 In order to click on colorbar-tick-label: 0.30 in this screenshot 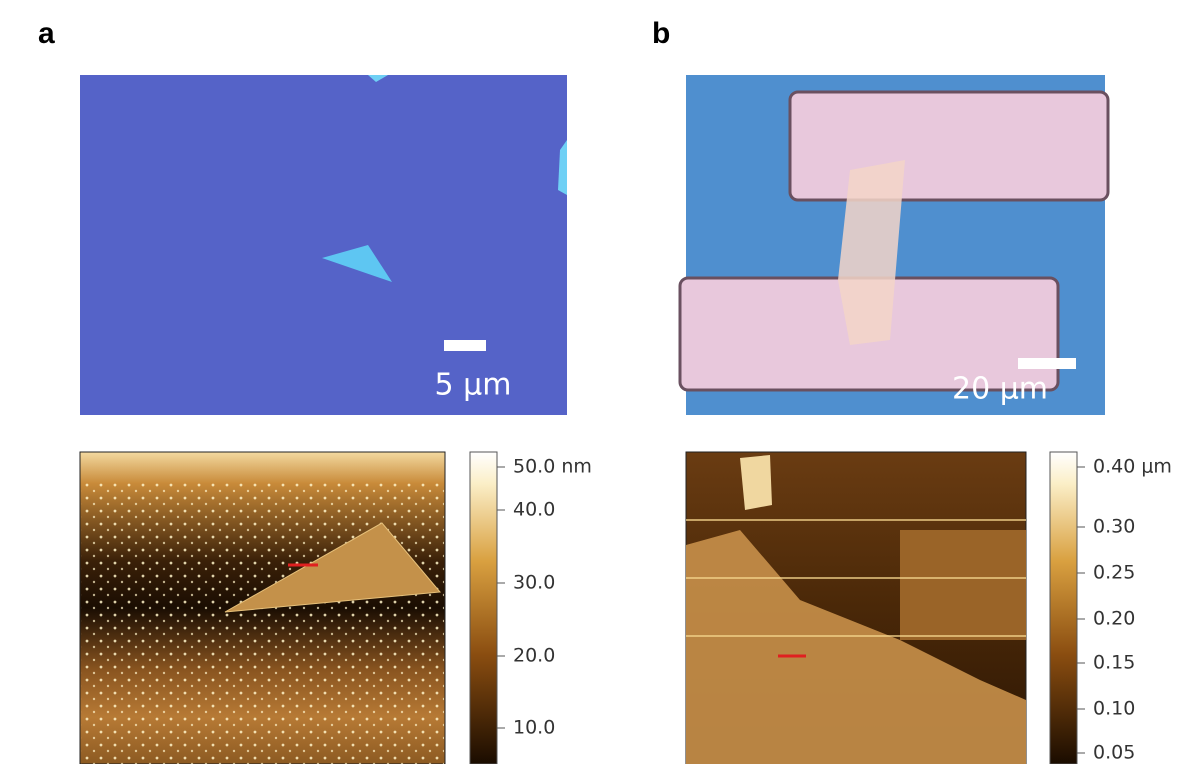, I will do `click(1114, 527)`.